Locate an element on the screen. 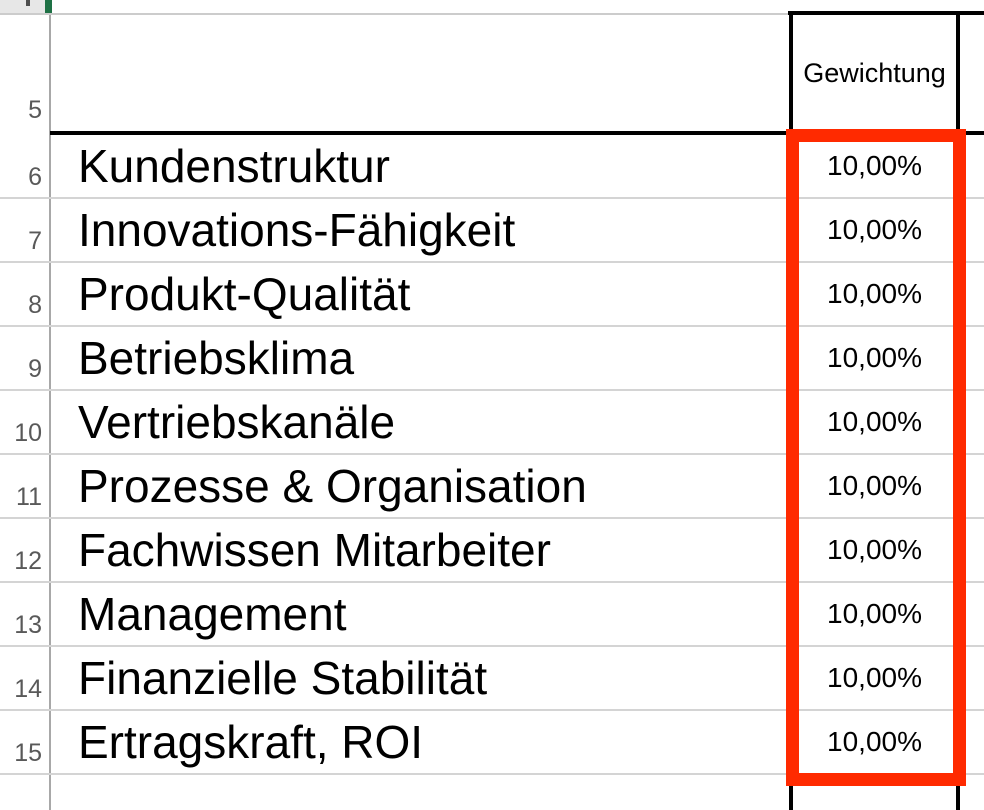  criterion-cell: Finanzielle Stabilität is located at coordinates (283, 678).